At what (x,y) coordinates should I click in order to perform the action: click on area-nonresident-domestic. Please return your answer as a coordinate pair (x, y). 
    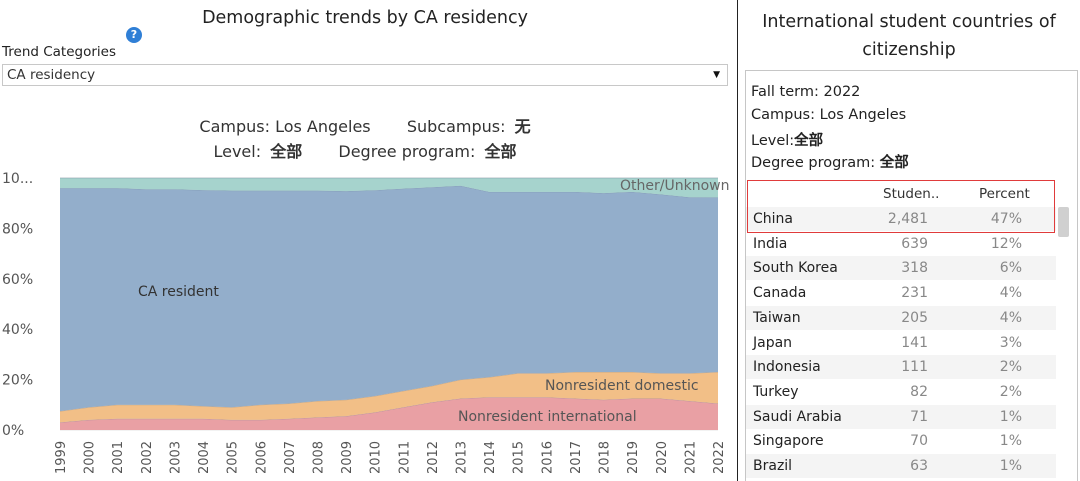
    Looking at the image, I should click on (389, 397).